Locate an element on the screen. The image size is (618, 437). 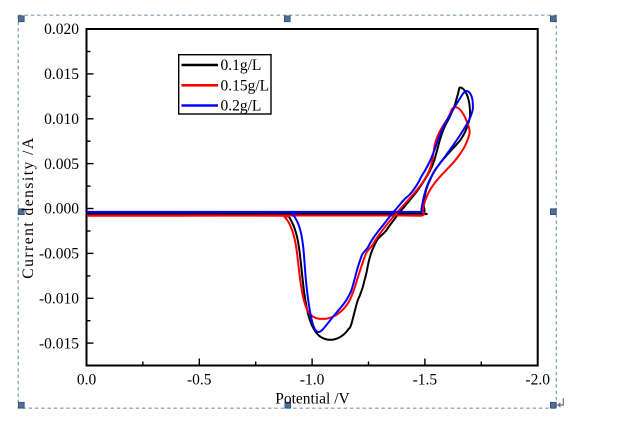
svg-text: 0.010 is located at coordinates (61, 119).